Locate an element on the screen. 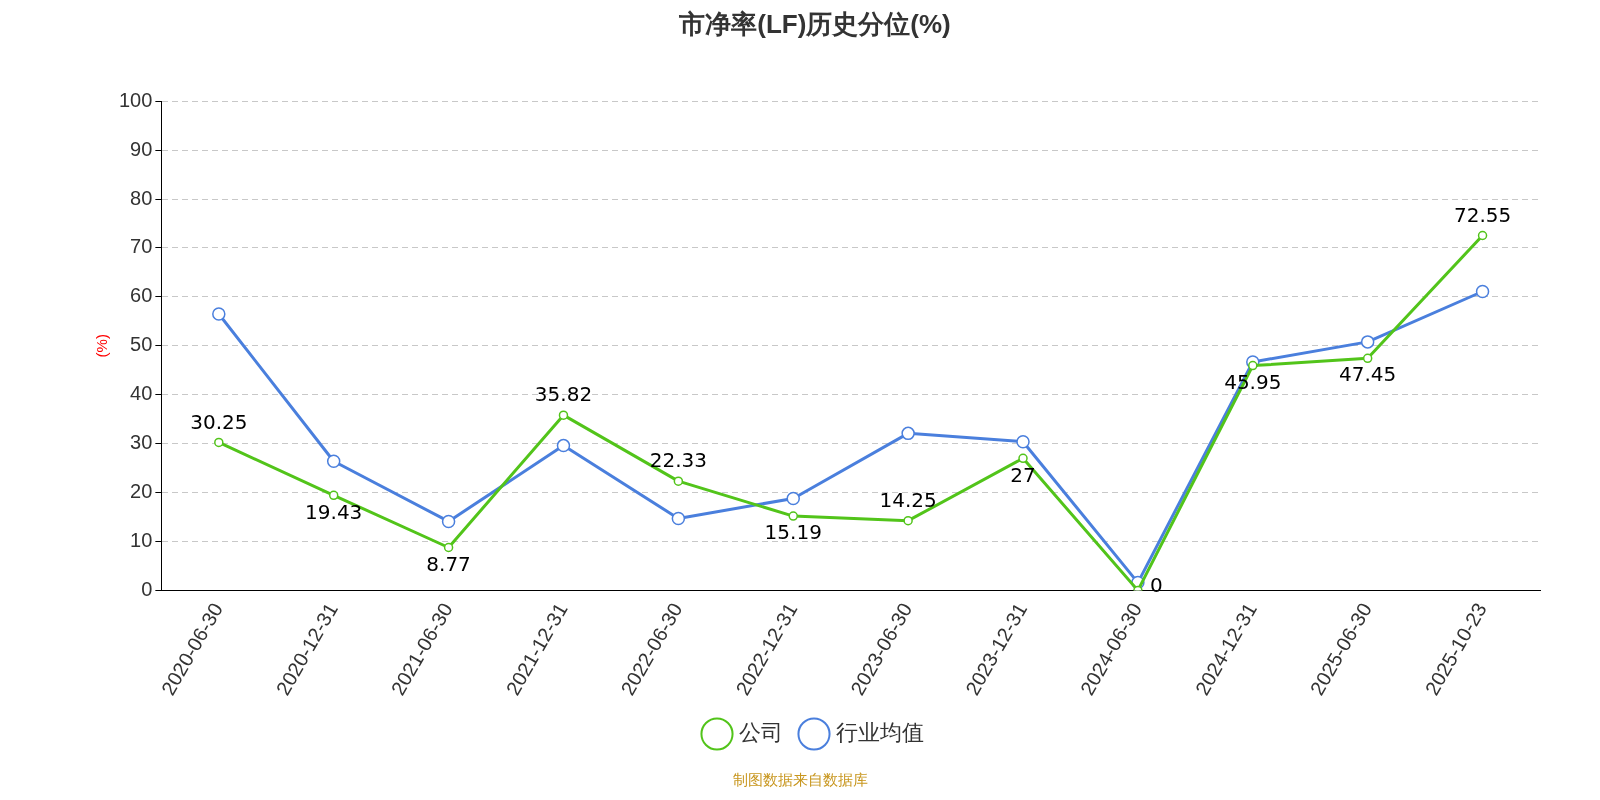 The height and width of the screenshot is (800, 1600). data-label: 19.43 is located at coordinates (334, 511).